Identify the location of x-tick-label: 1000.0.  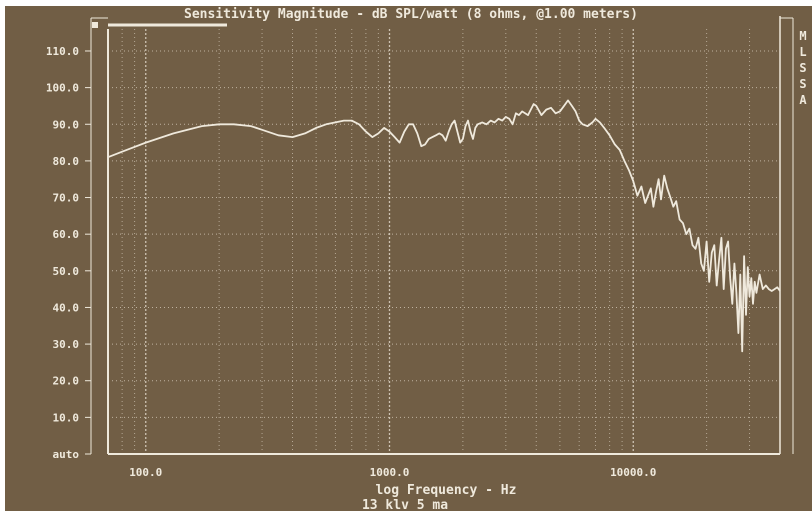
(390, 472).